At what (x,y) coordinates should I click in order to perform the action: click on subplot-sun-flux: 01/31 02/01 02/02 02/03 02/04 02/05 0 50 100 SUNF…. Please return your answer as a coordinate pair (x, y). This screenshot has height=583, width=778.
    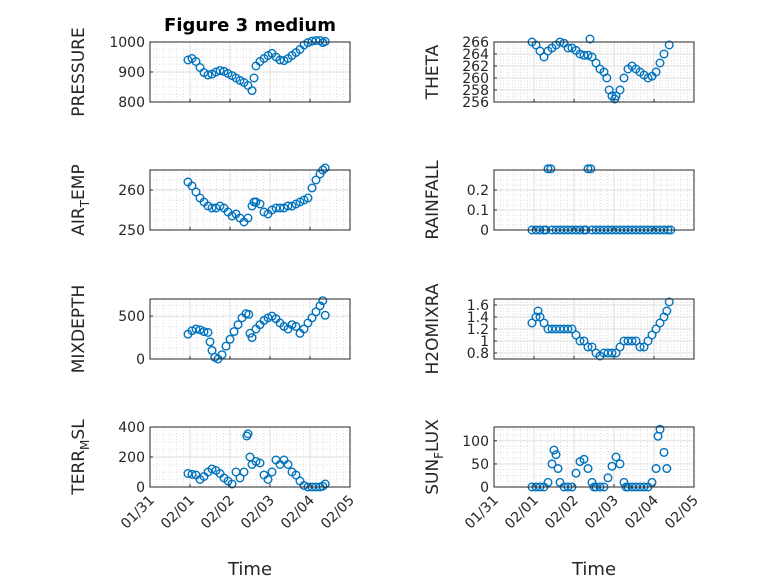
    Looking at the image, I should click on (562, 476).